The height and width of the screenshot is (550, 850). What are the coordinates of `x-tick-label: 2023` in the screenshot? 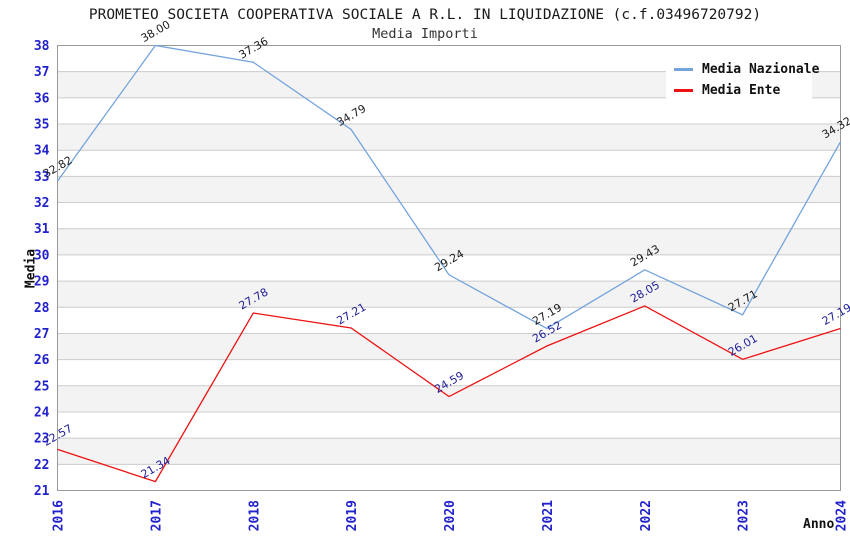 It's located at (744, 515).